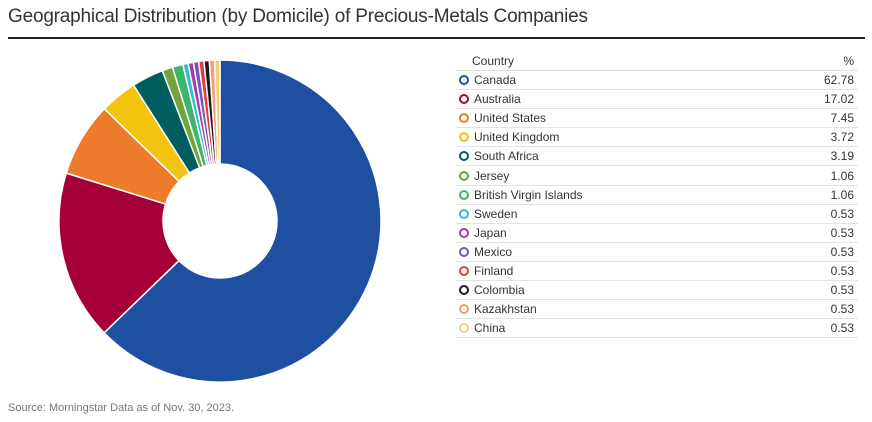 This screenshot has height=422, width=872. Describe the element at coordinates (217, 112) in the screenshot. I see `donut-slice-china` at that location.